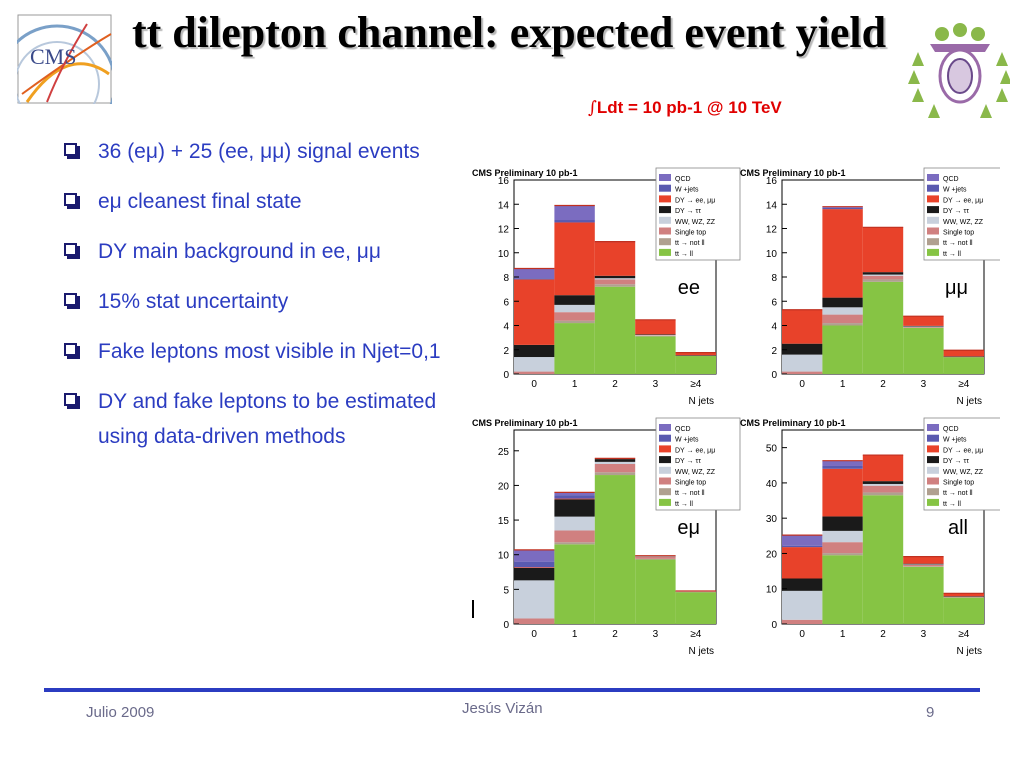 This screenshot has width=1024, height=768. I want to click on legend-label: DY → ee, μμ, so click(963, 450).